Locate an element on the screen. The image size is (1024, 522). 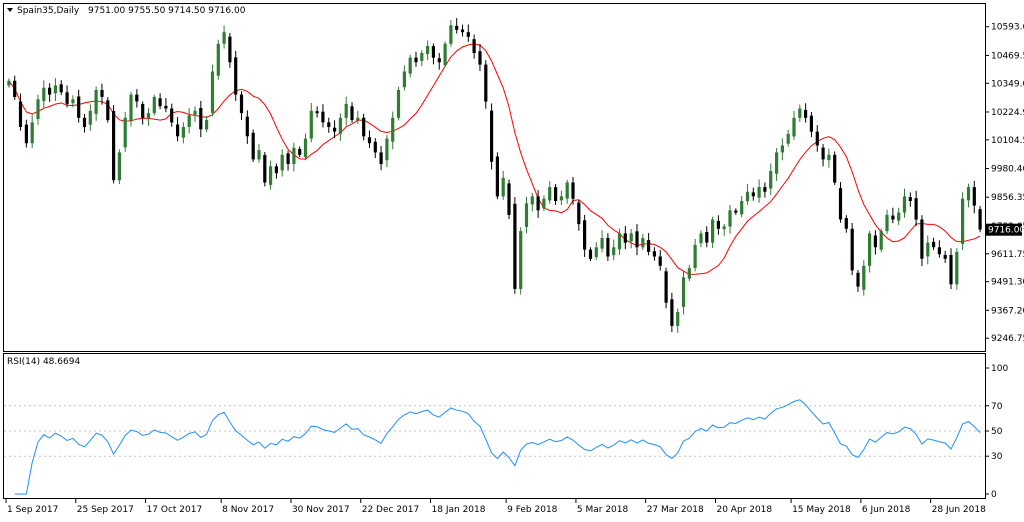
dropdown-triangle-icon is located at coordinates (10, 10).